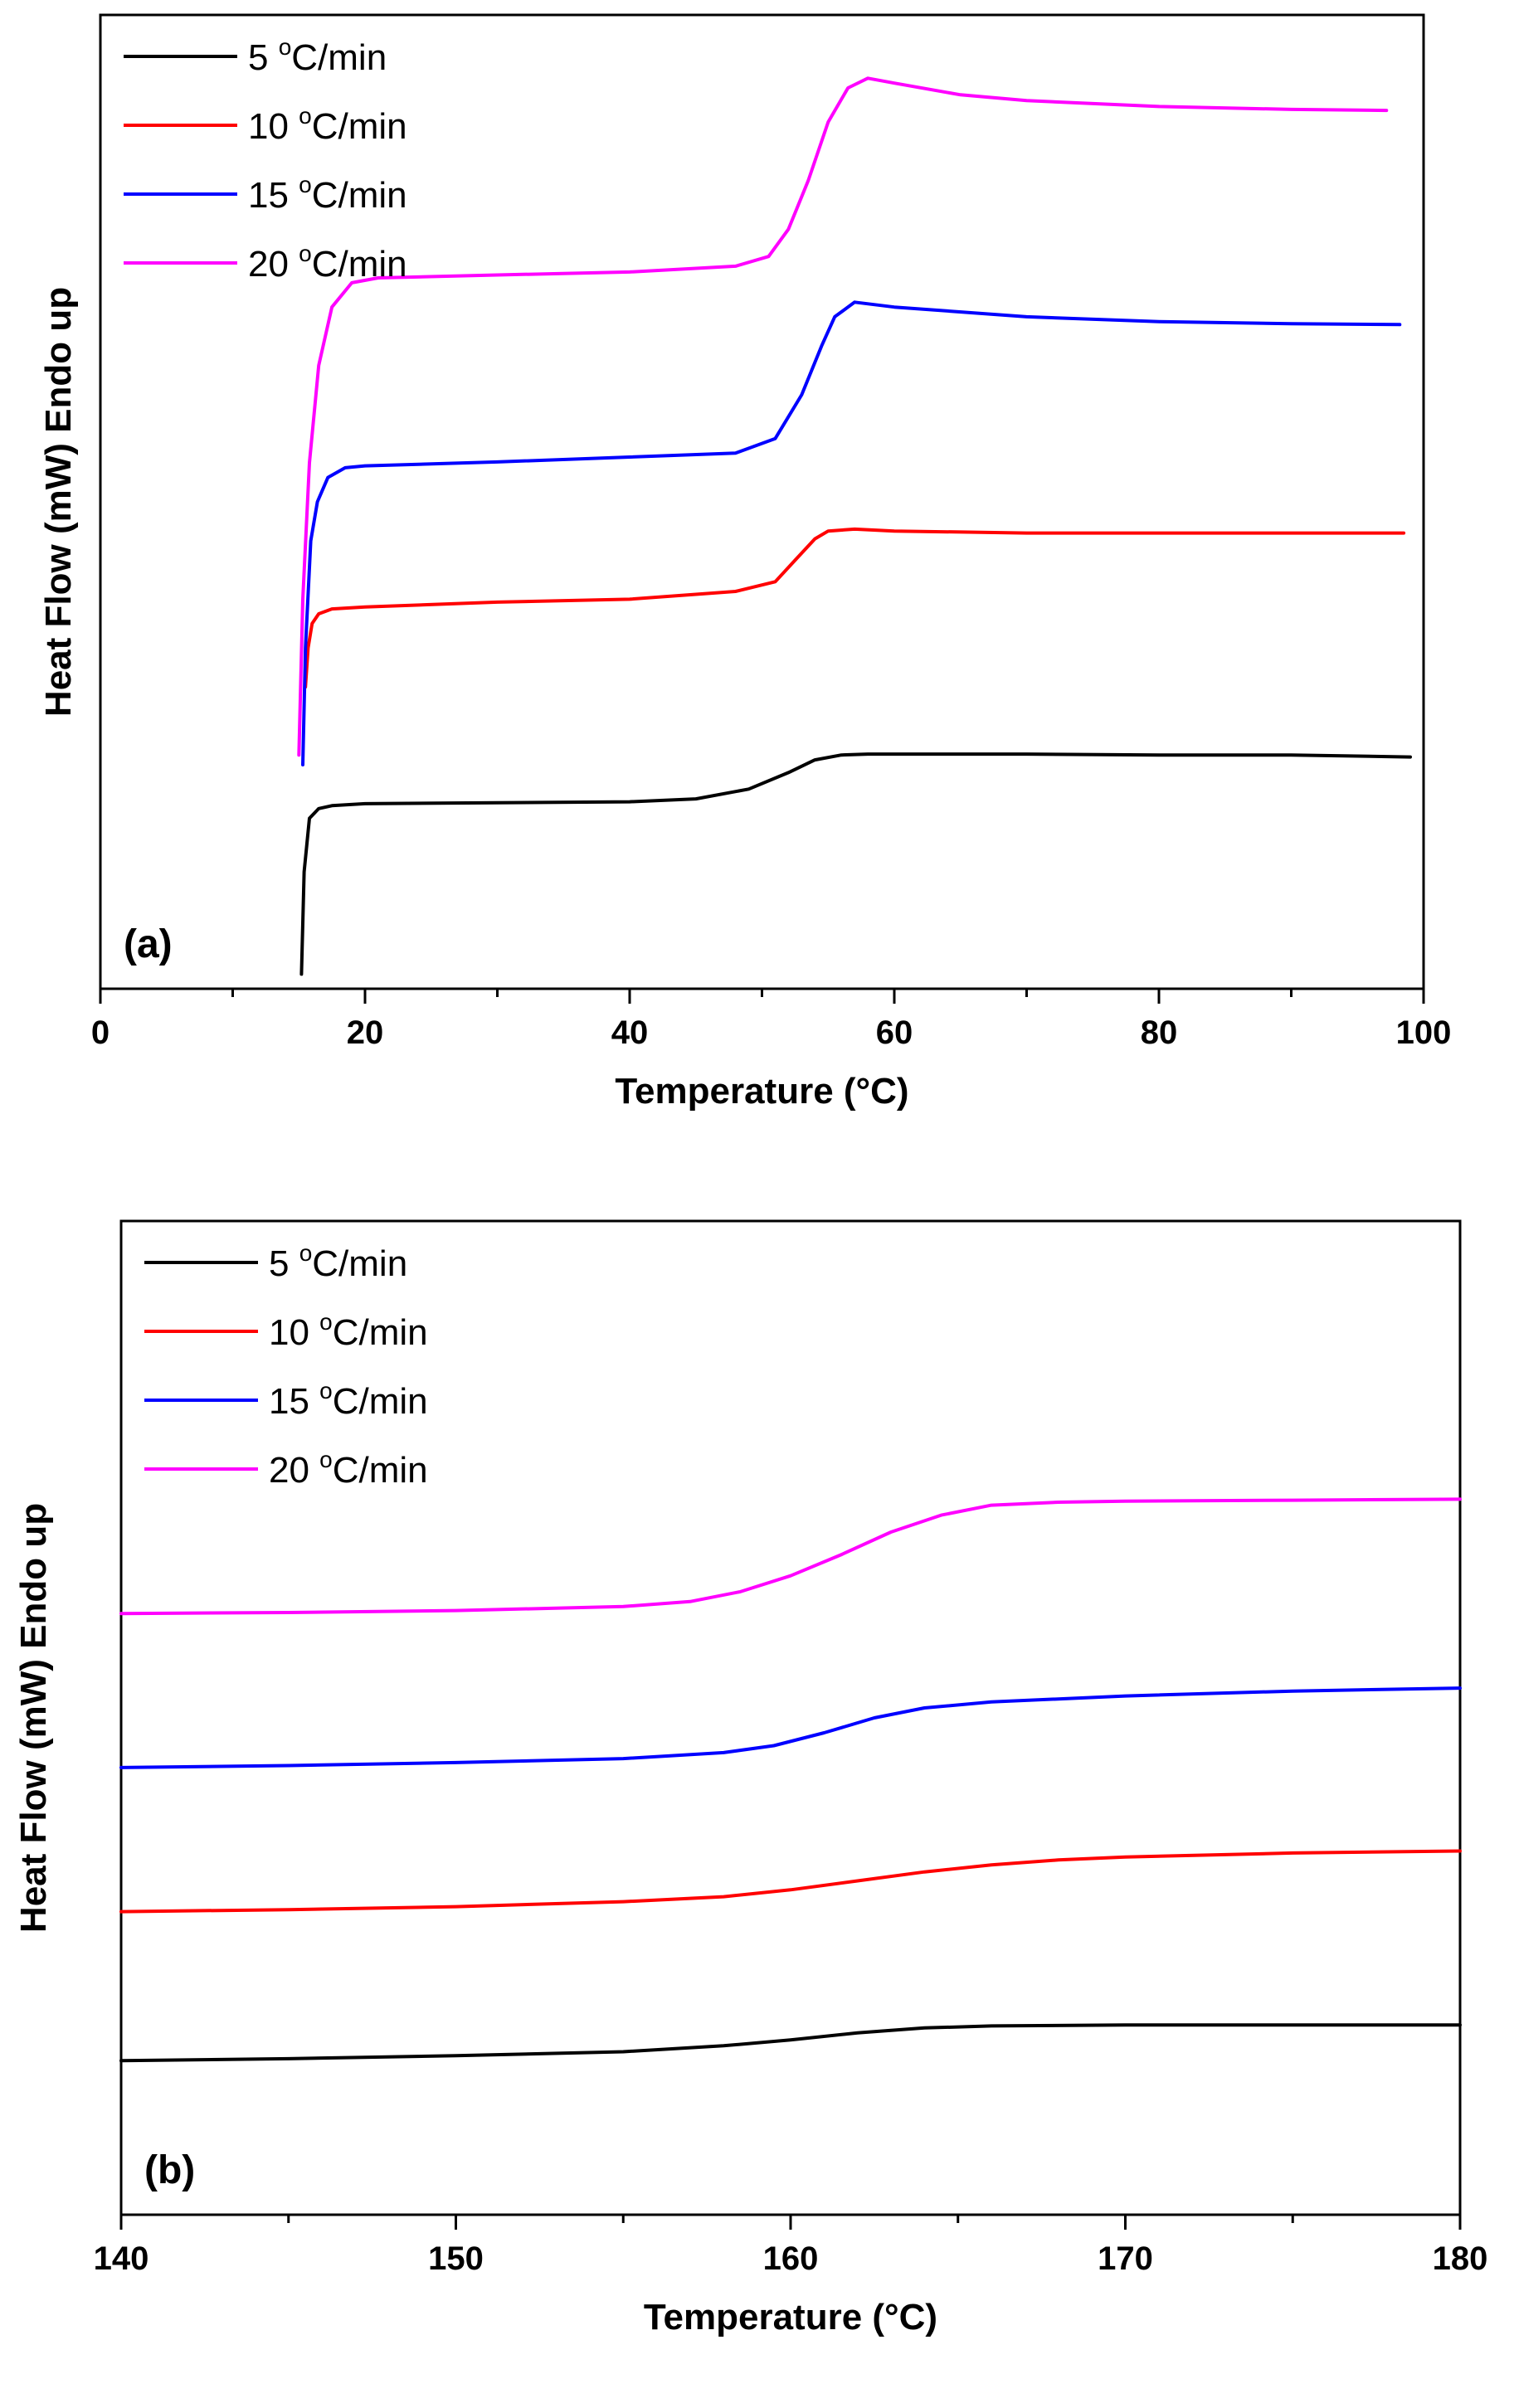 Image resolution: width=1514 pixels, height=2408 pixels. I want to click on panel-label: (b), so click(169, 2170).